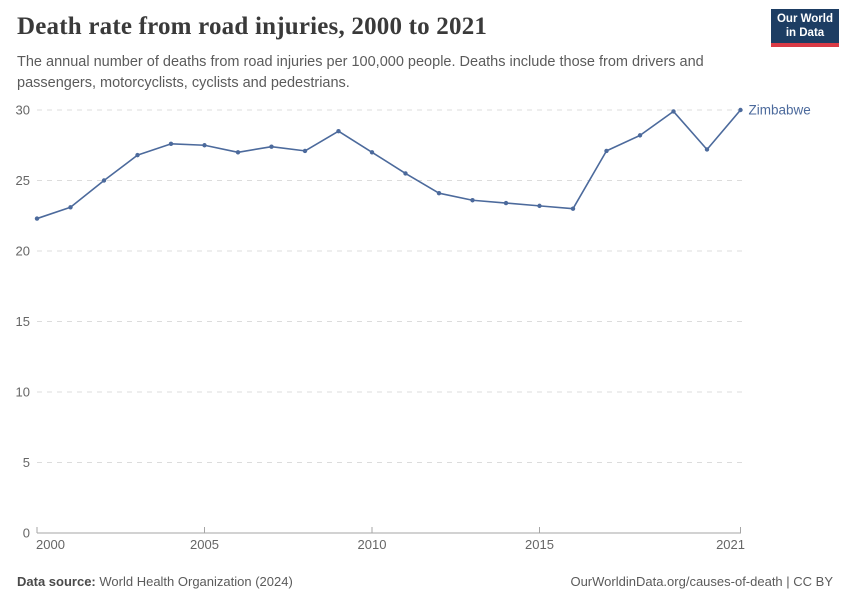 Image resolution: width=850 pixels, height=600 pixels. What do you see at coordinates (56, 581) in the screenshot?
I see `data-source-label: Data source:` at bounding box center [56, 581].